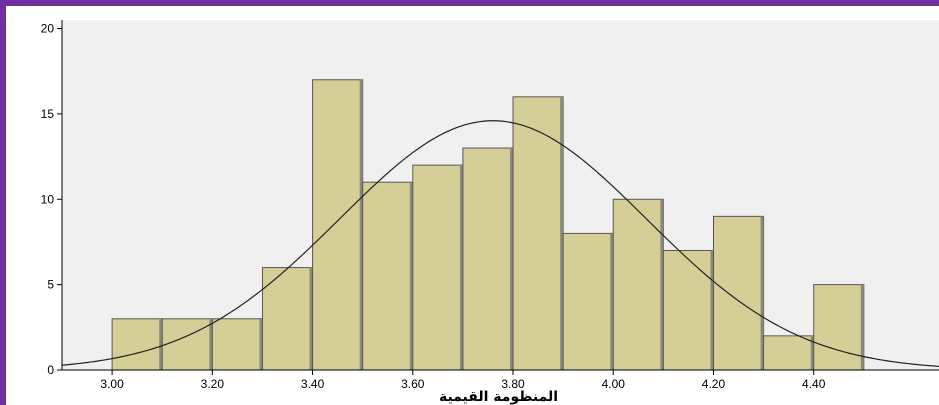 This screenshot has height=405, width=939. I want to click on frame-border-left, so click(3, 202).